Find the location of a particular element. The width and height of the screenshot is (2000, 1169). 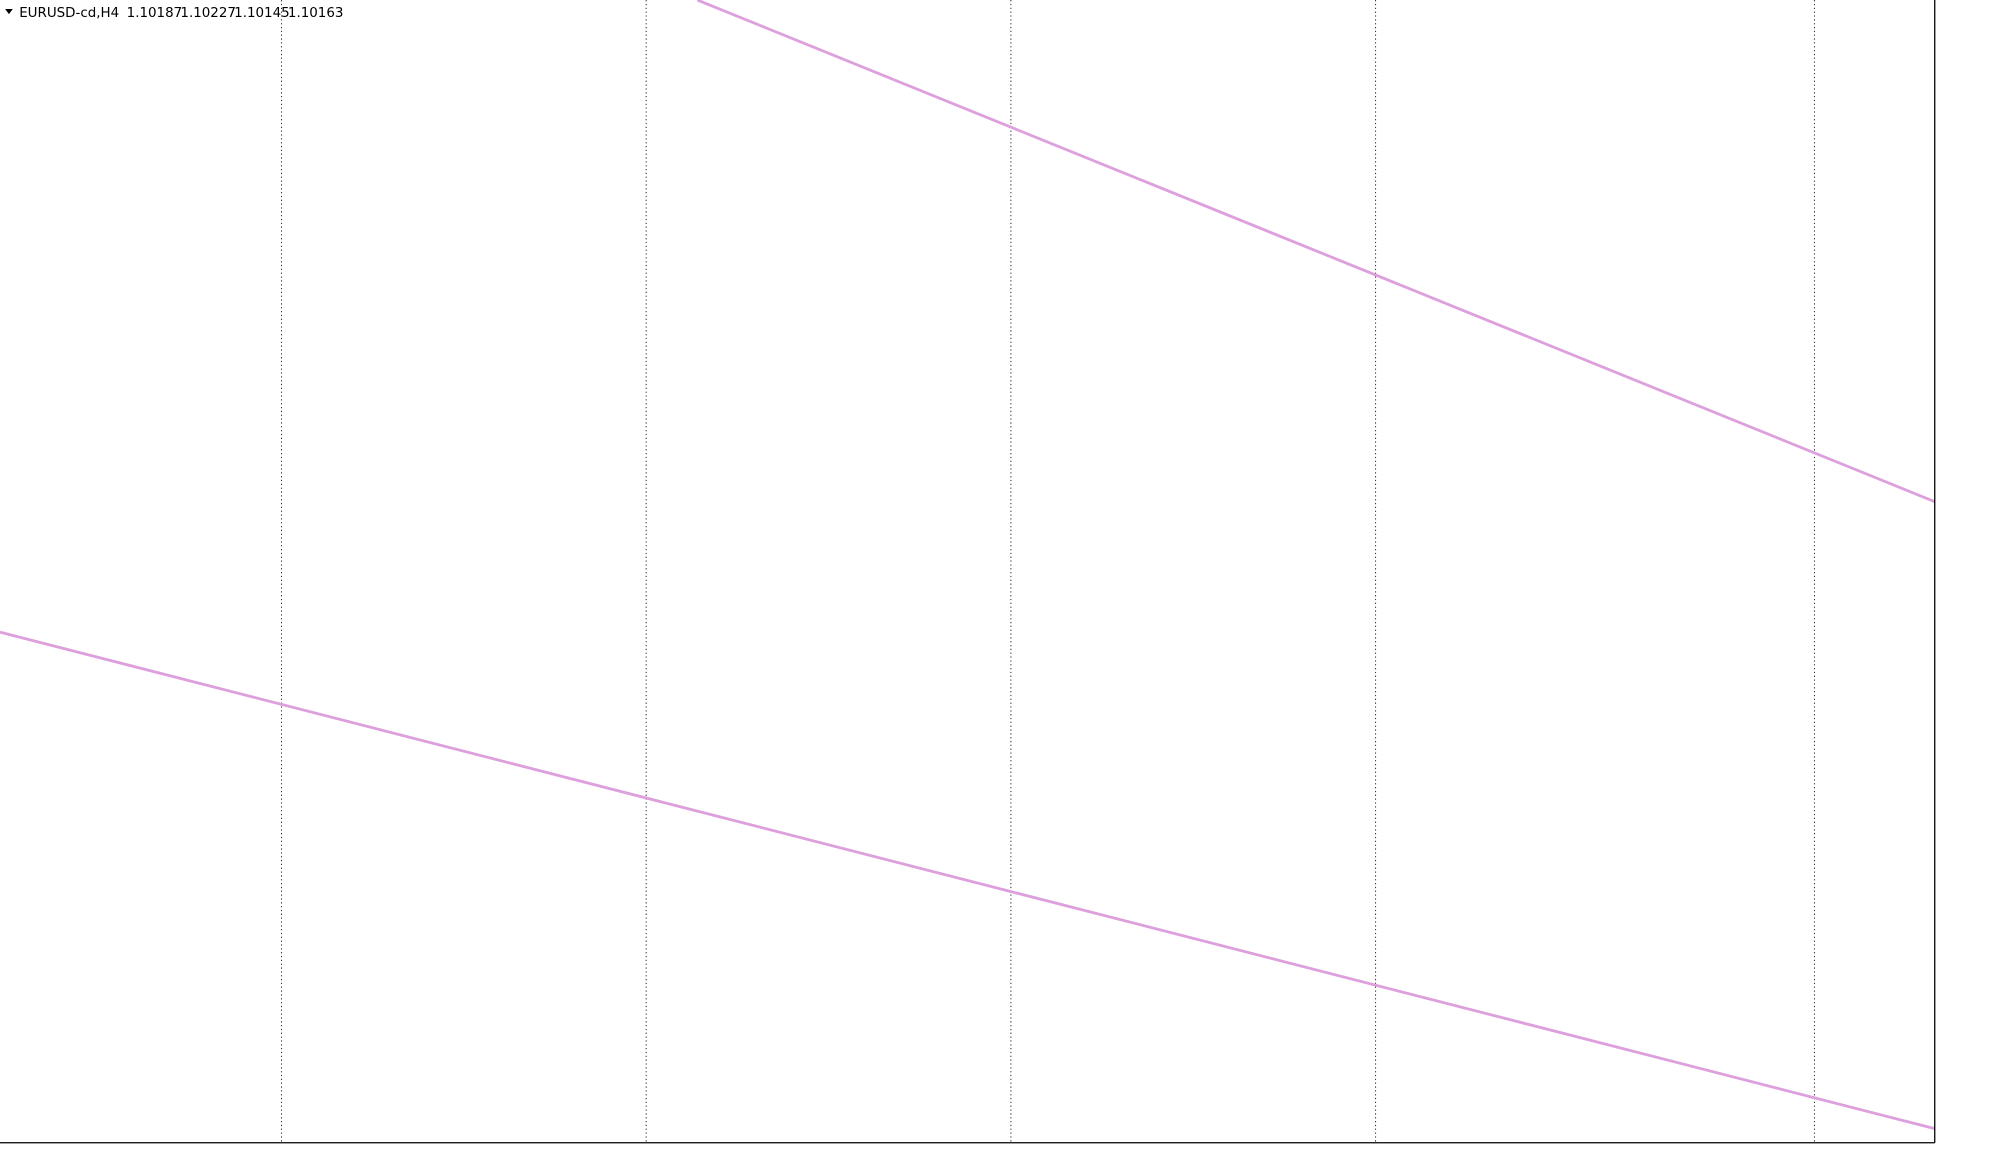

symbol: EURUSD-cd,H4 is located at coordinates (69, 13).